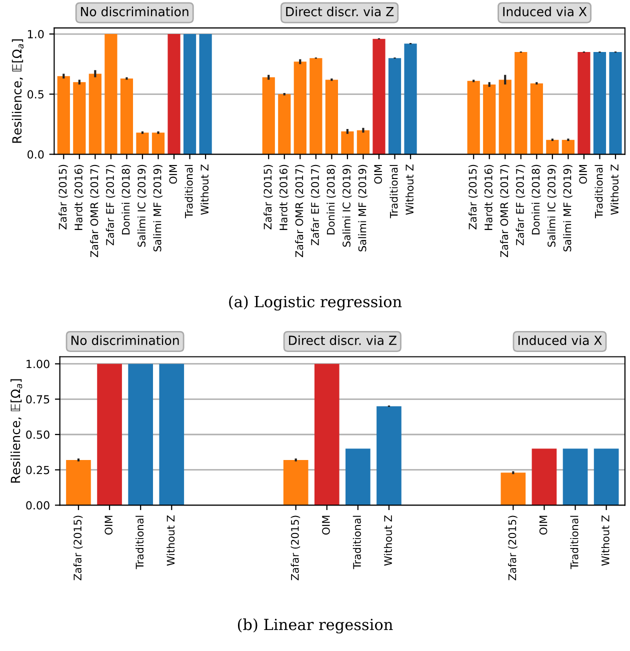  What do you see at coordinates (38, 505) in the screenshot?
I see `y-tick-label: 0.00` at bounding box center [38, 505].